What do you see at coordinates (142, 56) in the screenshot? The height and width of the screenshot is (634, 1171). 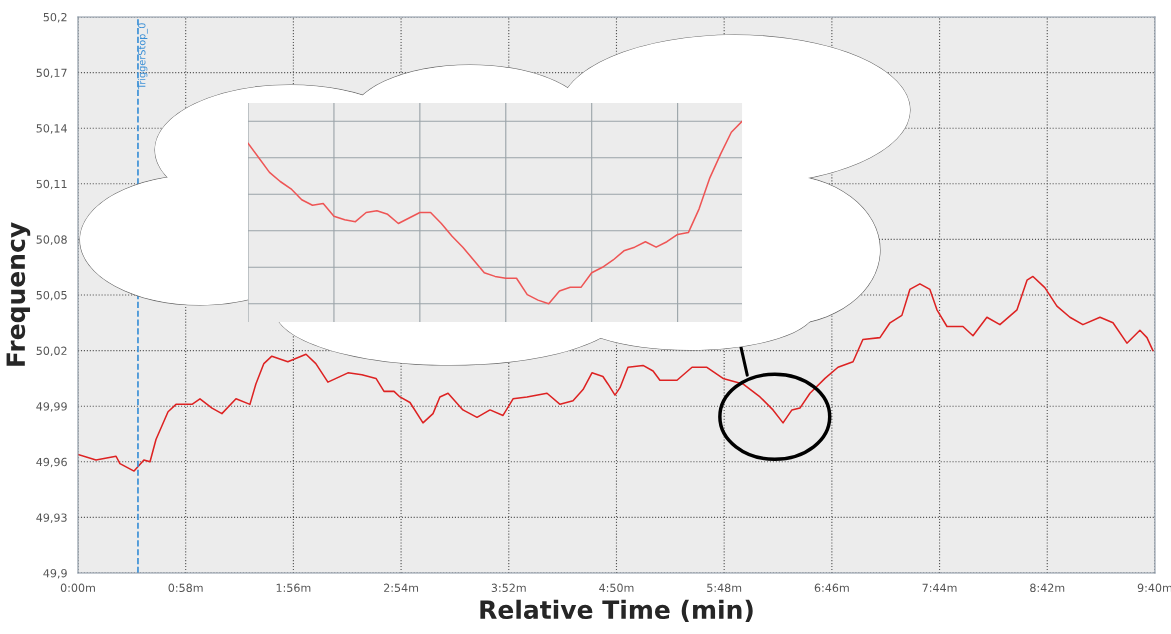 I see `ref-line-label: TriggerStop_0` at bounding box center [142, 56].